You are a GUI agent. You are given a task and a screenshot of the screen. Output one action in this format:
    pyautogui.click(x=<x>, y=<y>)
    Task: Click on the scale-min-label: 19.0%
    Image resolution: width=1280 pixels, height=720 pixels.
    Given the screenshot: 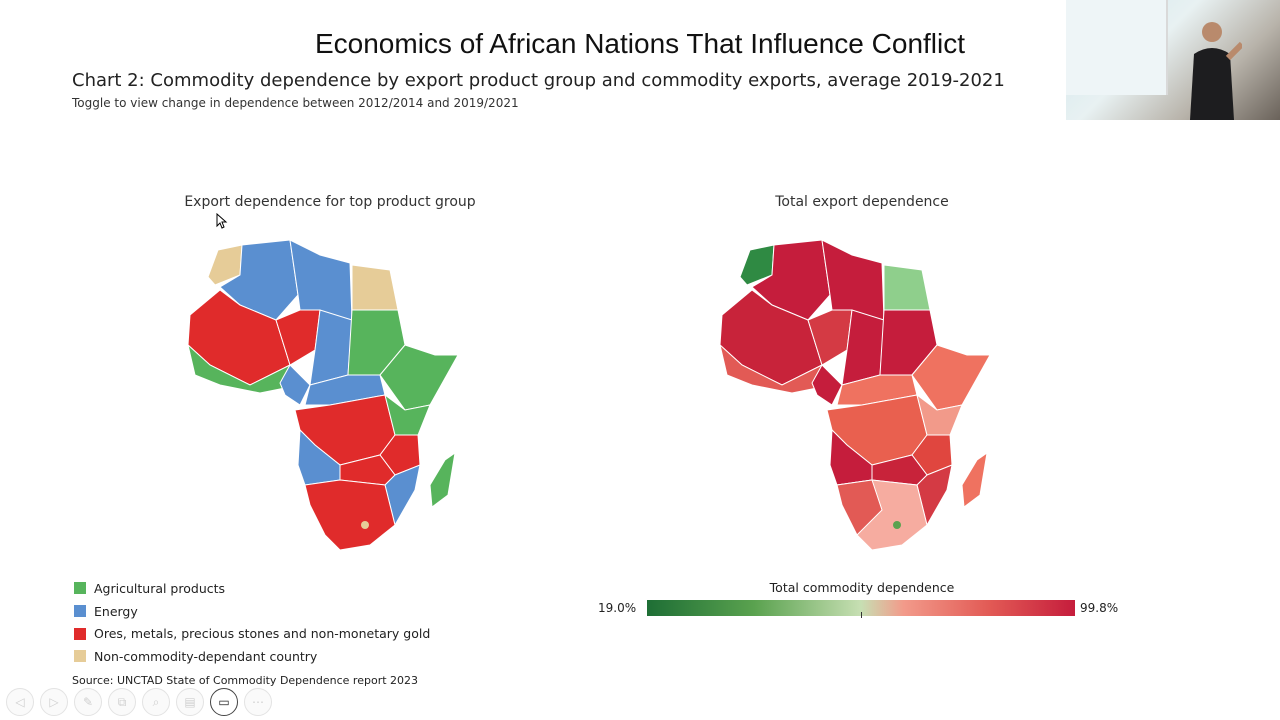 What is the action you would take?
    pyautogui.click(x=617, y=608)
    